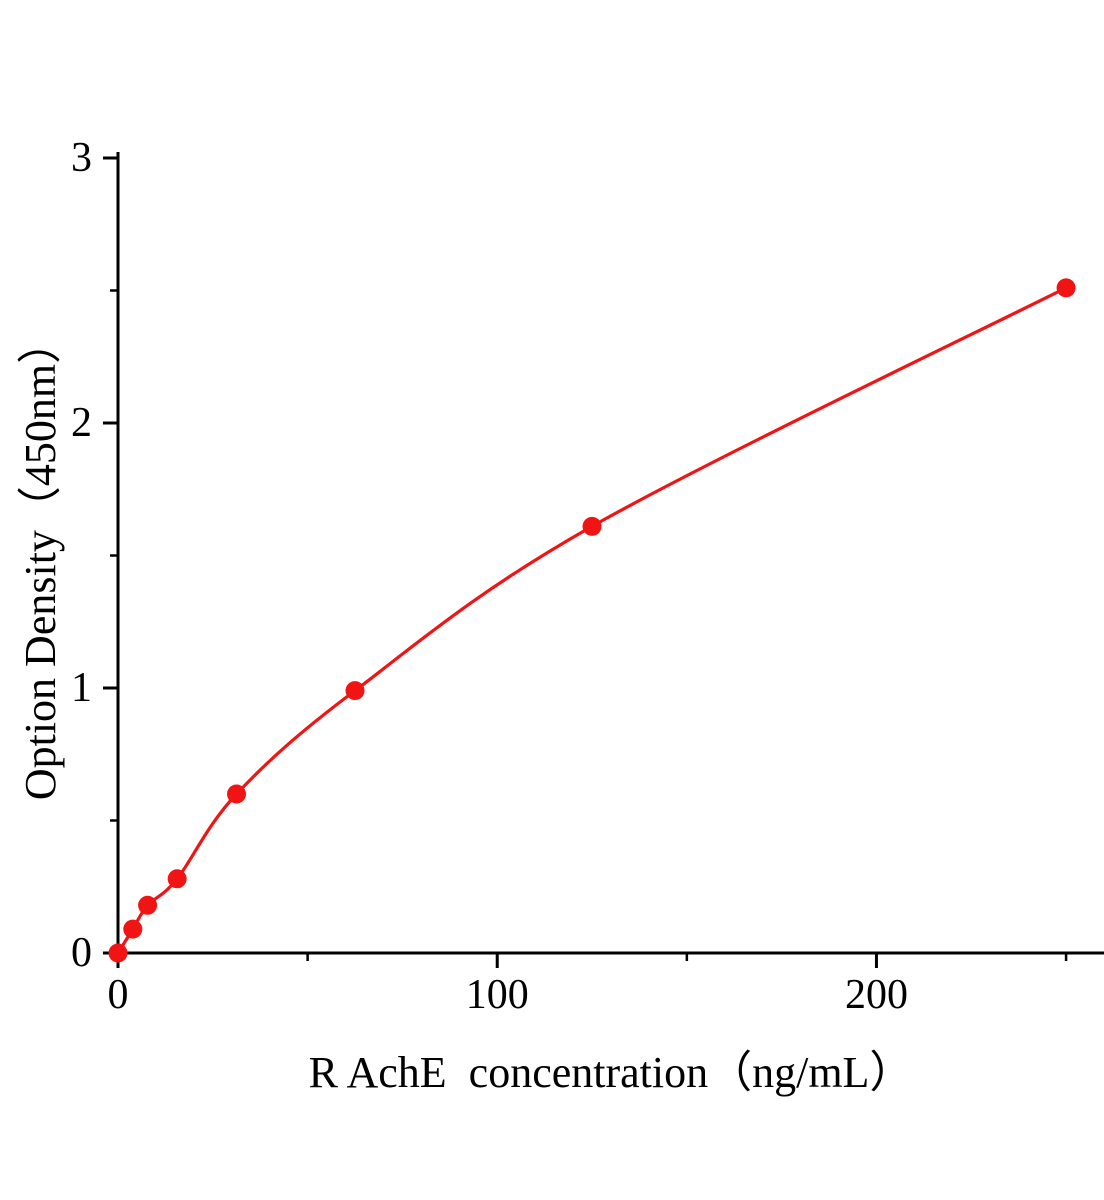 The height and width of the screenshot is (1200, 1104). I want to click on y-tick-label: 0, so click(81, 953).